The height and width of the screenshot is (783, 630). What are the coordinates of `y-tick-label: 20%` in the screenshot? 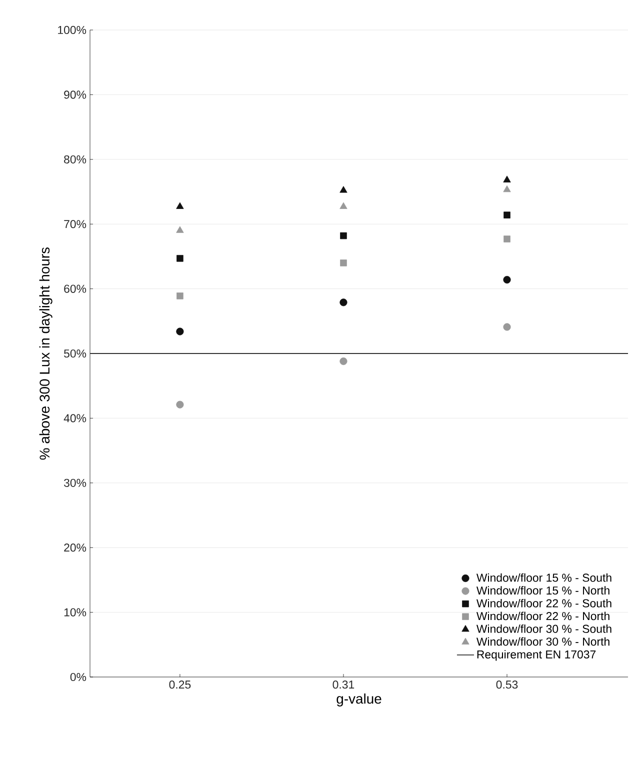 It's located at (75, 548).